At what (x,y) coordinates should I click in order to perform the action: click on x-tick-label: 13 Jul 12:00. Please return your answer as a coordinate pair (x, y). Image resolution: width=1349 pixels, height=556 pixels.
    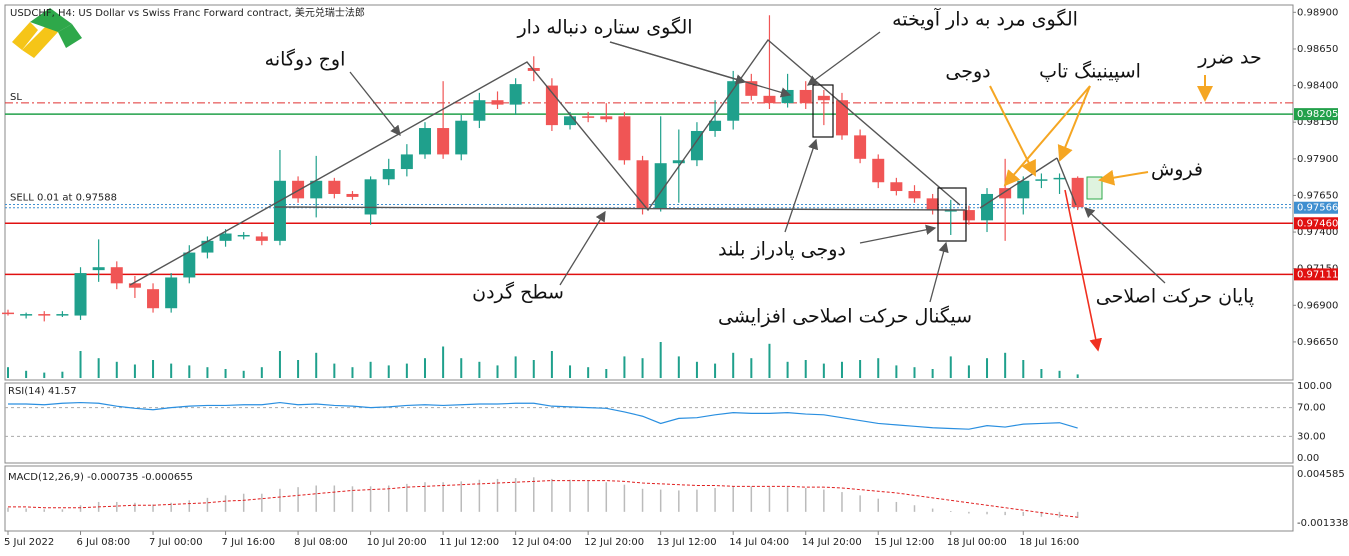
    Looking at the image, I should click on (687, 542).